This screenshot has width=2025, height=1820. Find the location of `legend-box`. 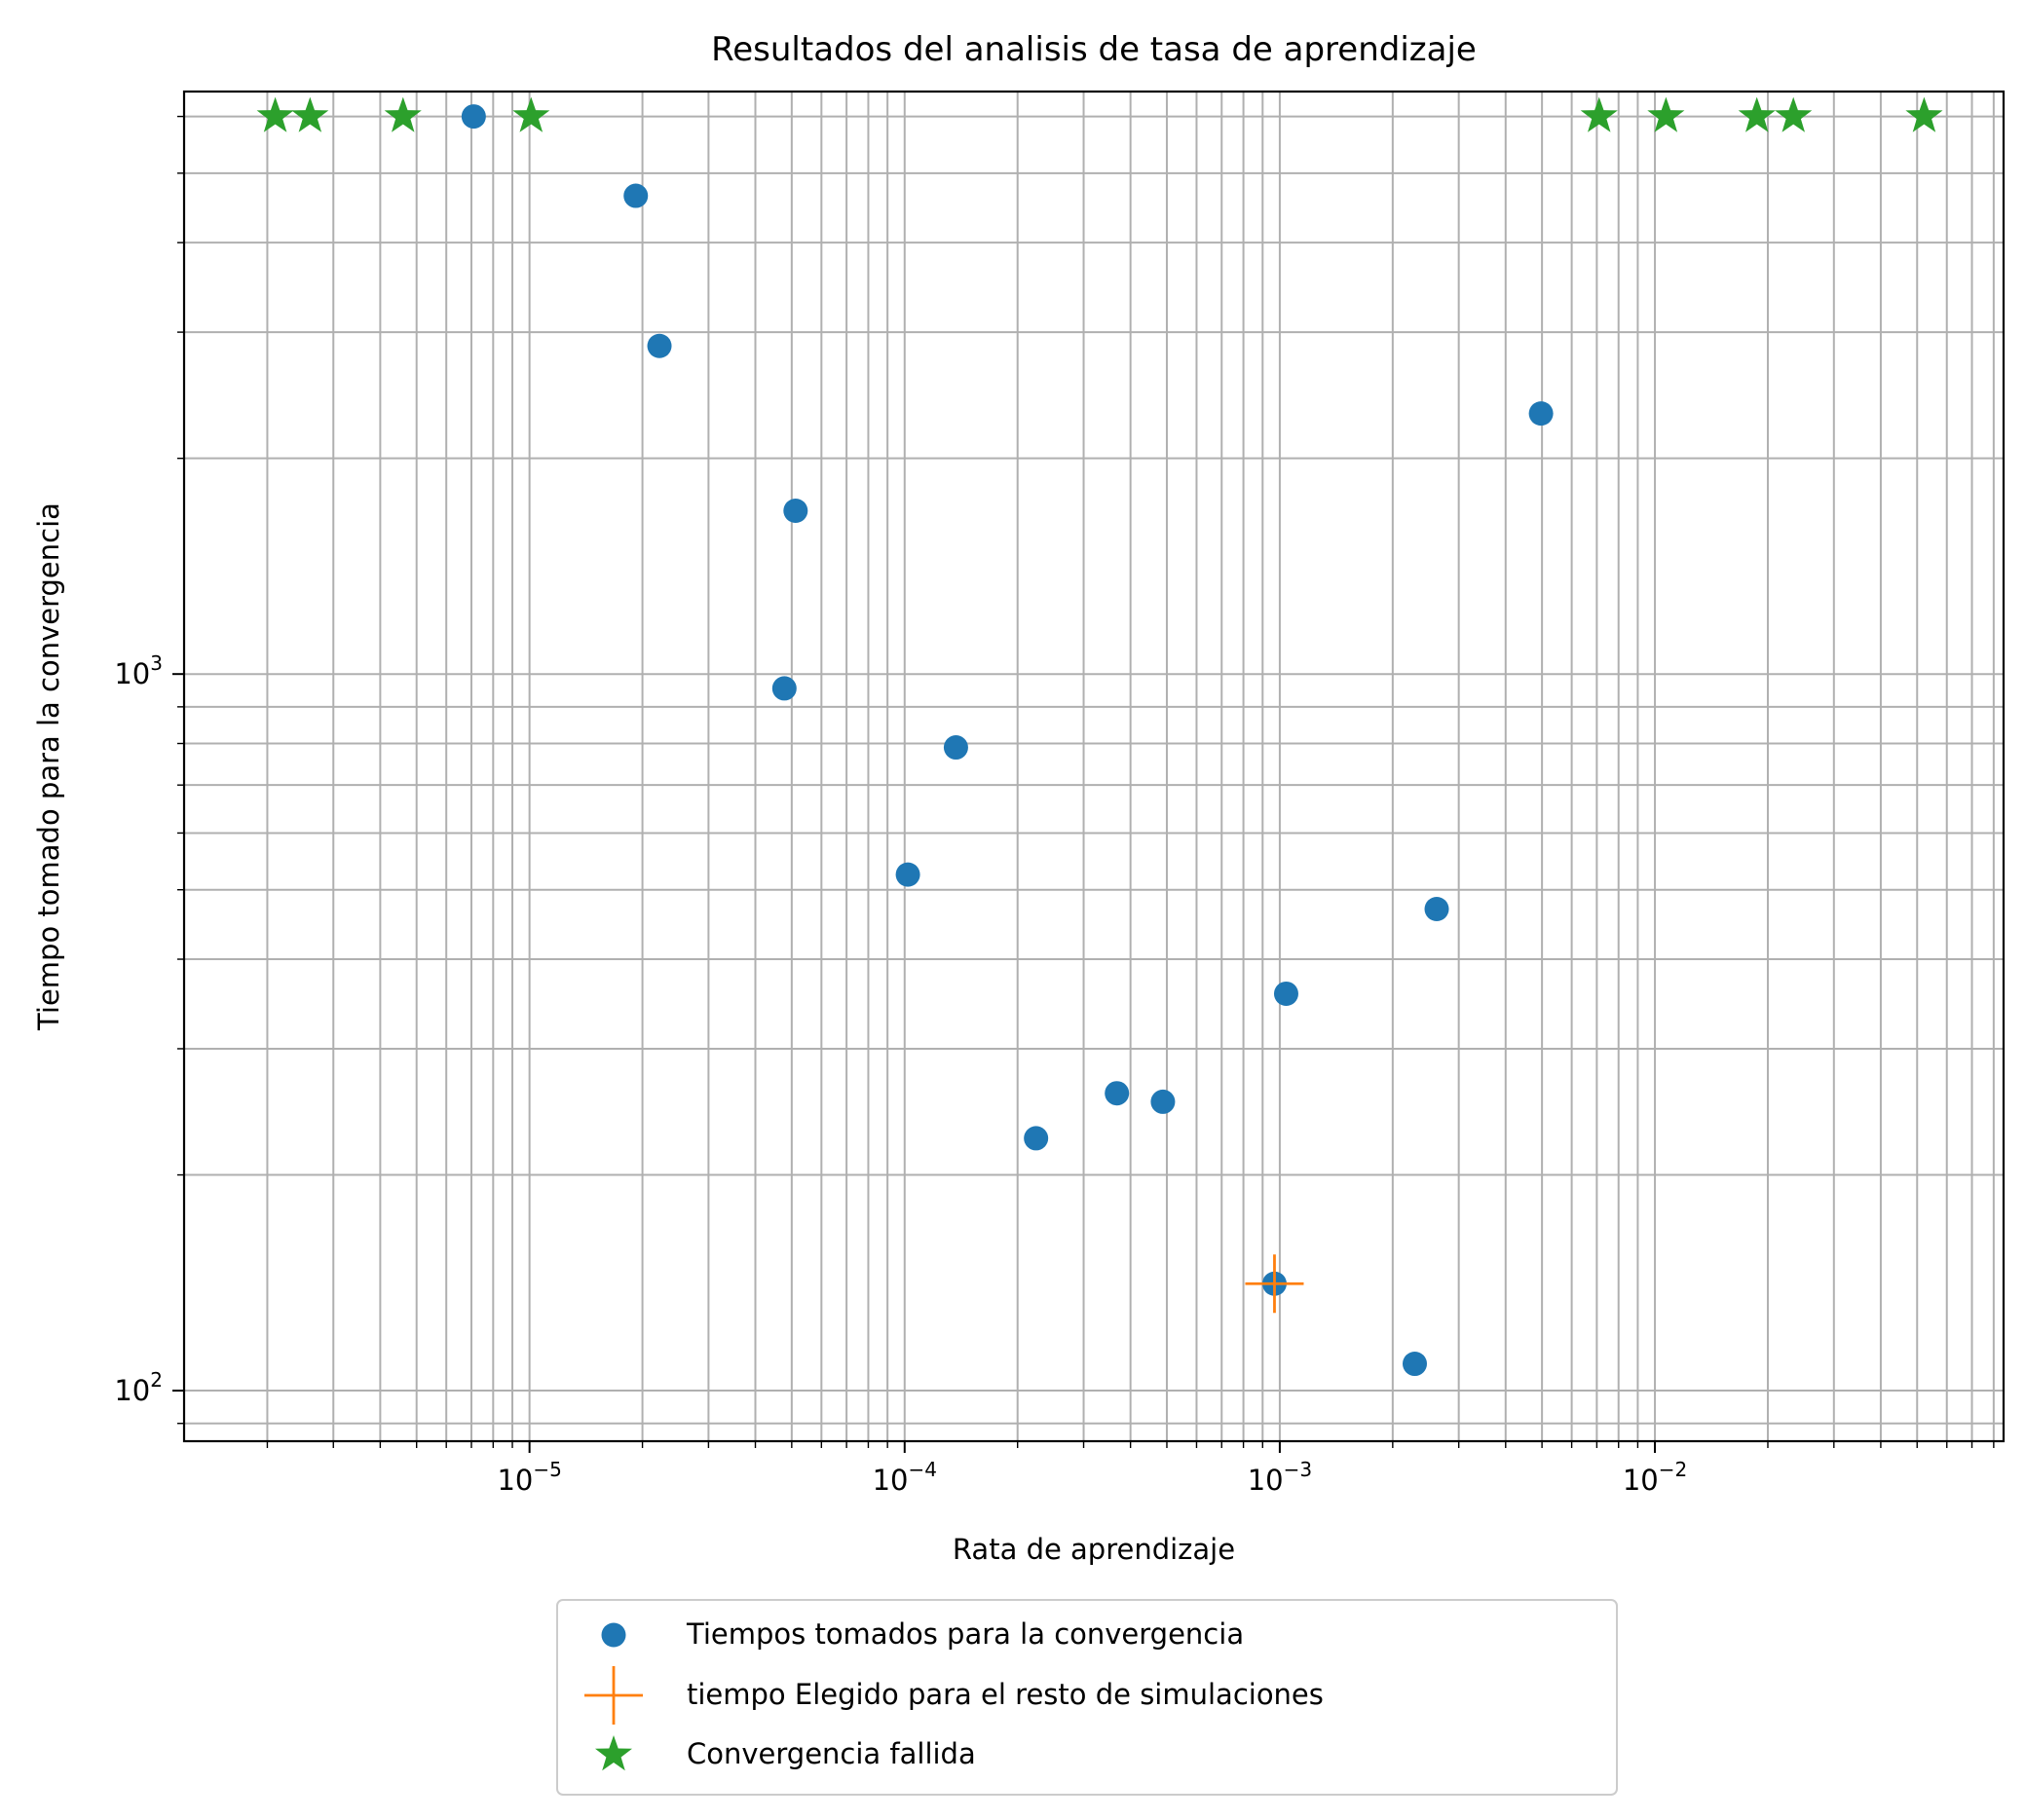

legend-box is located at coordinates (1087, 1697).